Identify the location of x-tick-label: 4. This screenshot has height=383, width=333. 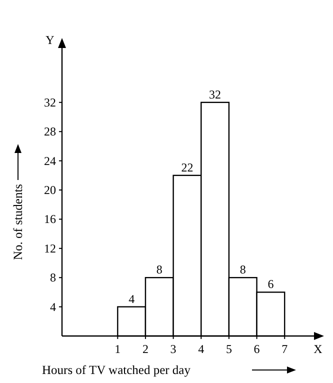
(201, 349).